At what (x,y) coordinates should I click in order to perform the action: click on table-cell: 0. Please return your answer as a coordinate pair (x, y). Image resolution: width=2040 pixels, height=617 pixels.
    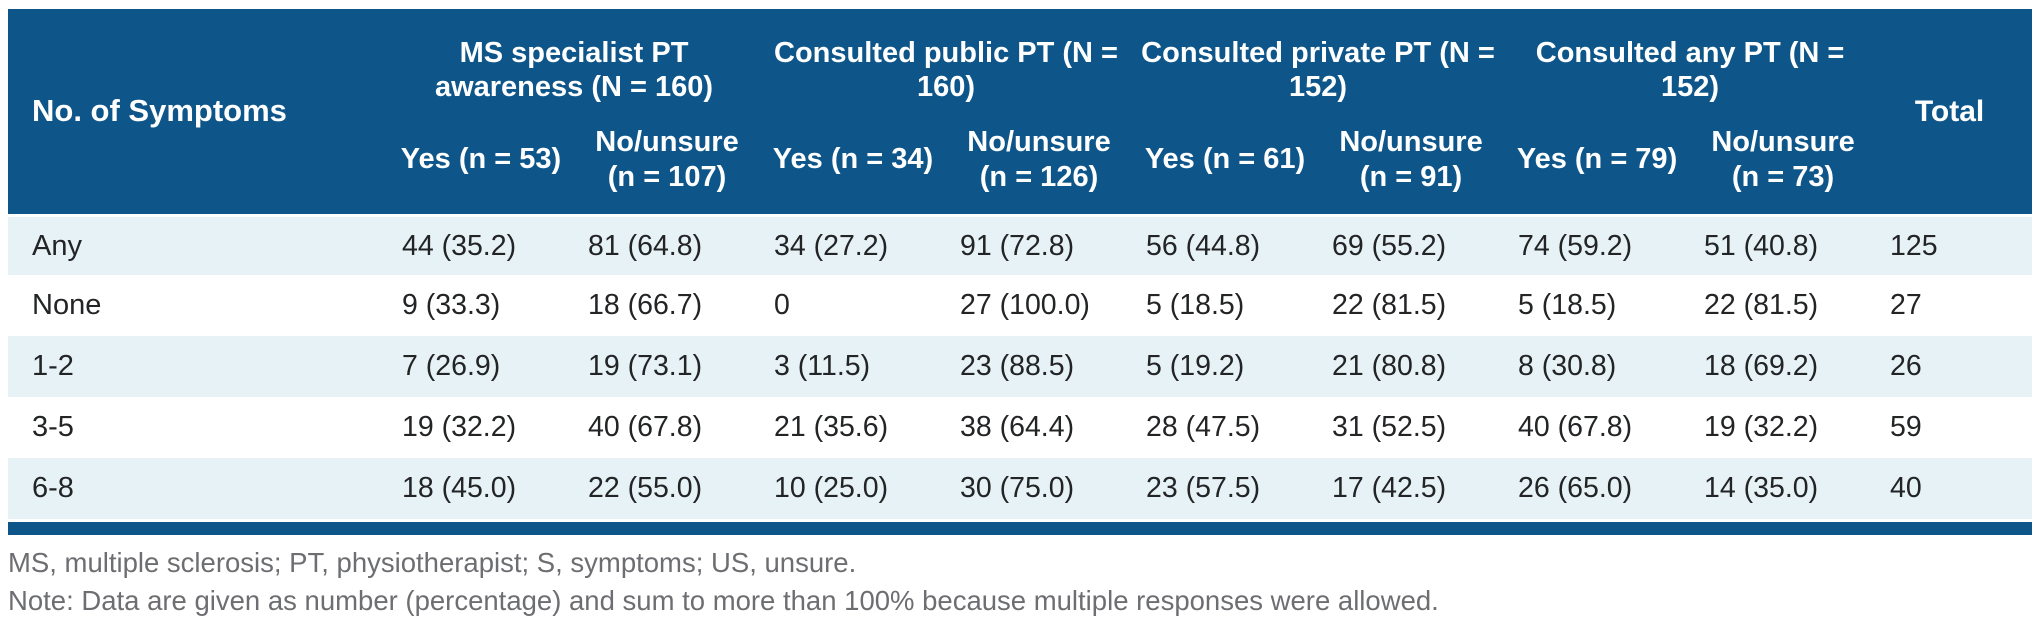
    Looking at the image, I should click on (853, 305).